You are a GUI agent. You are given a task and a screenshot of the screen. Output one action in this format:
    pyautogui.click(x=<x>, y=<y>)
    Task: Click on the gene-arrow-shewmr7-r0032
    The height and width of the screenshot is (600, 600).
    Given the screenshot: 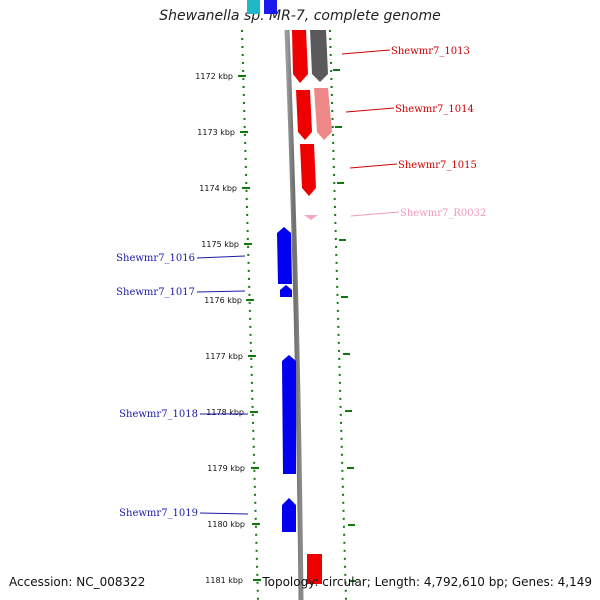 What is the action you would take?
    pyautogui.click(x=311, y=217)
    